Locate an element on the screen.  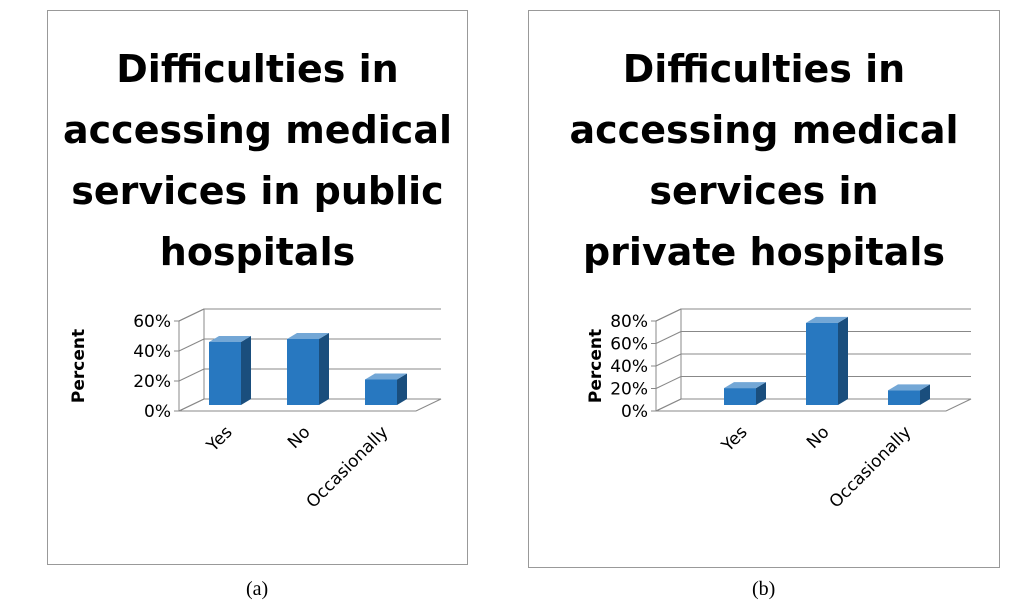
caption: (b) is located at coordinates (764, 589).